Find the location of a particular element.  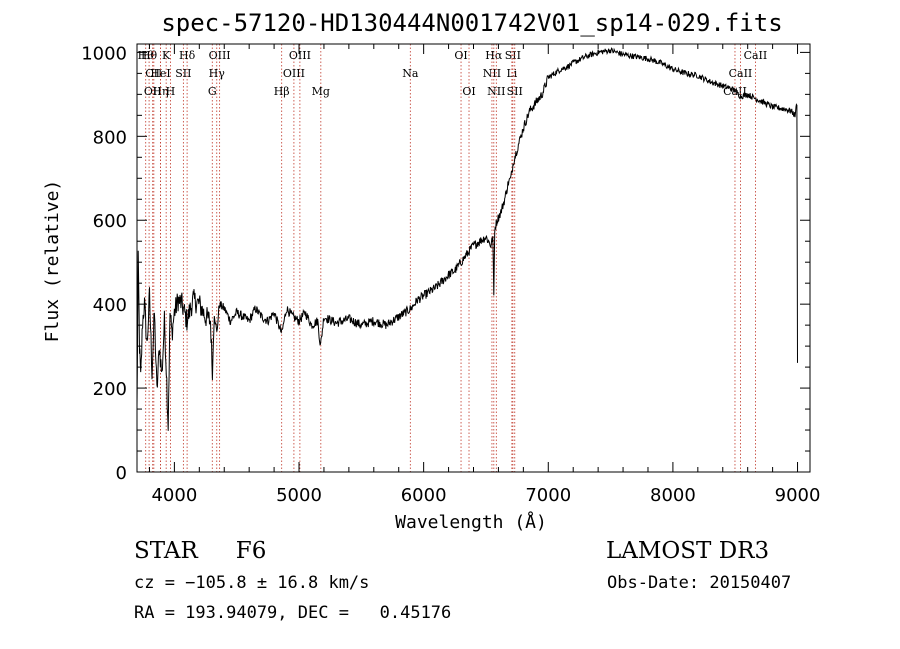

x-tick-label-6000: 6000 is located at coordinates (424, 495).